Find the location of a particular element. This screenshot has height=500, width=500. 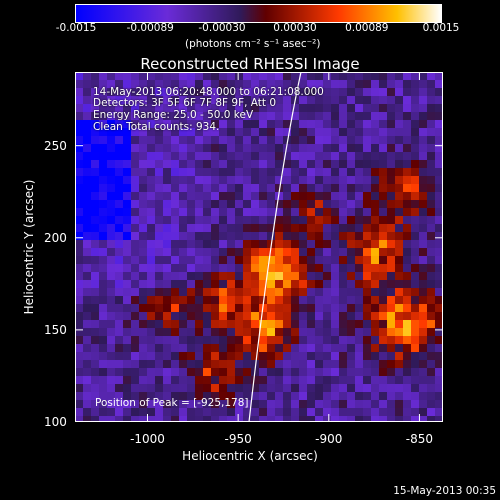

y-tick-label: 150 is located at coordinates (55, 329).